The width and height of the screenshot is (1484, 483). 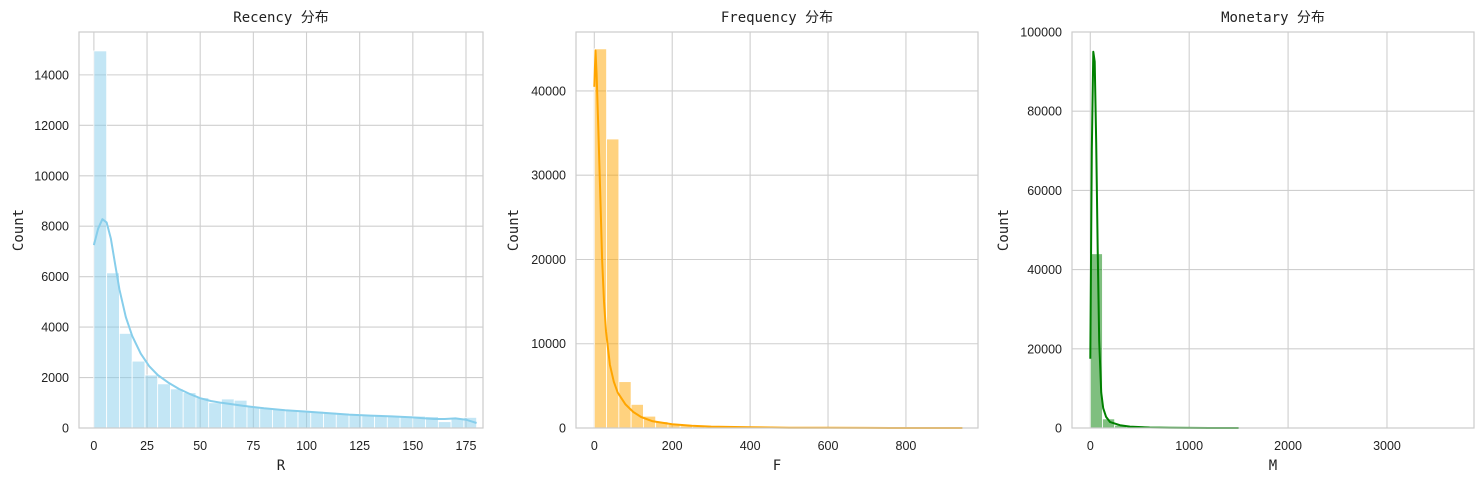 What do you see at coordinates (147, 446) in the screenshot?
I see `x-tick-label: 25` at bounding box center [147, 446].